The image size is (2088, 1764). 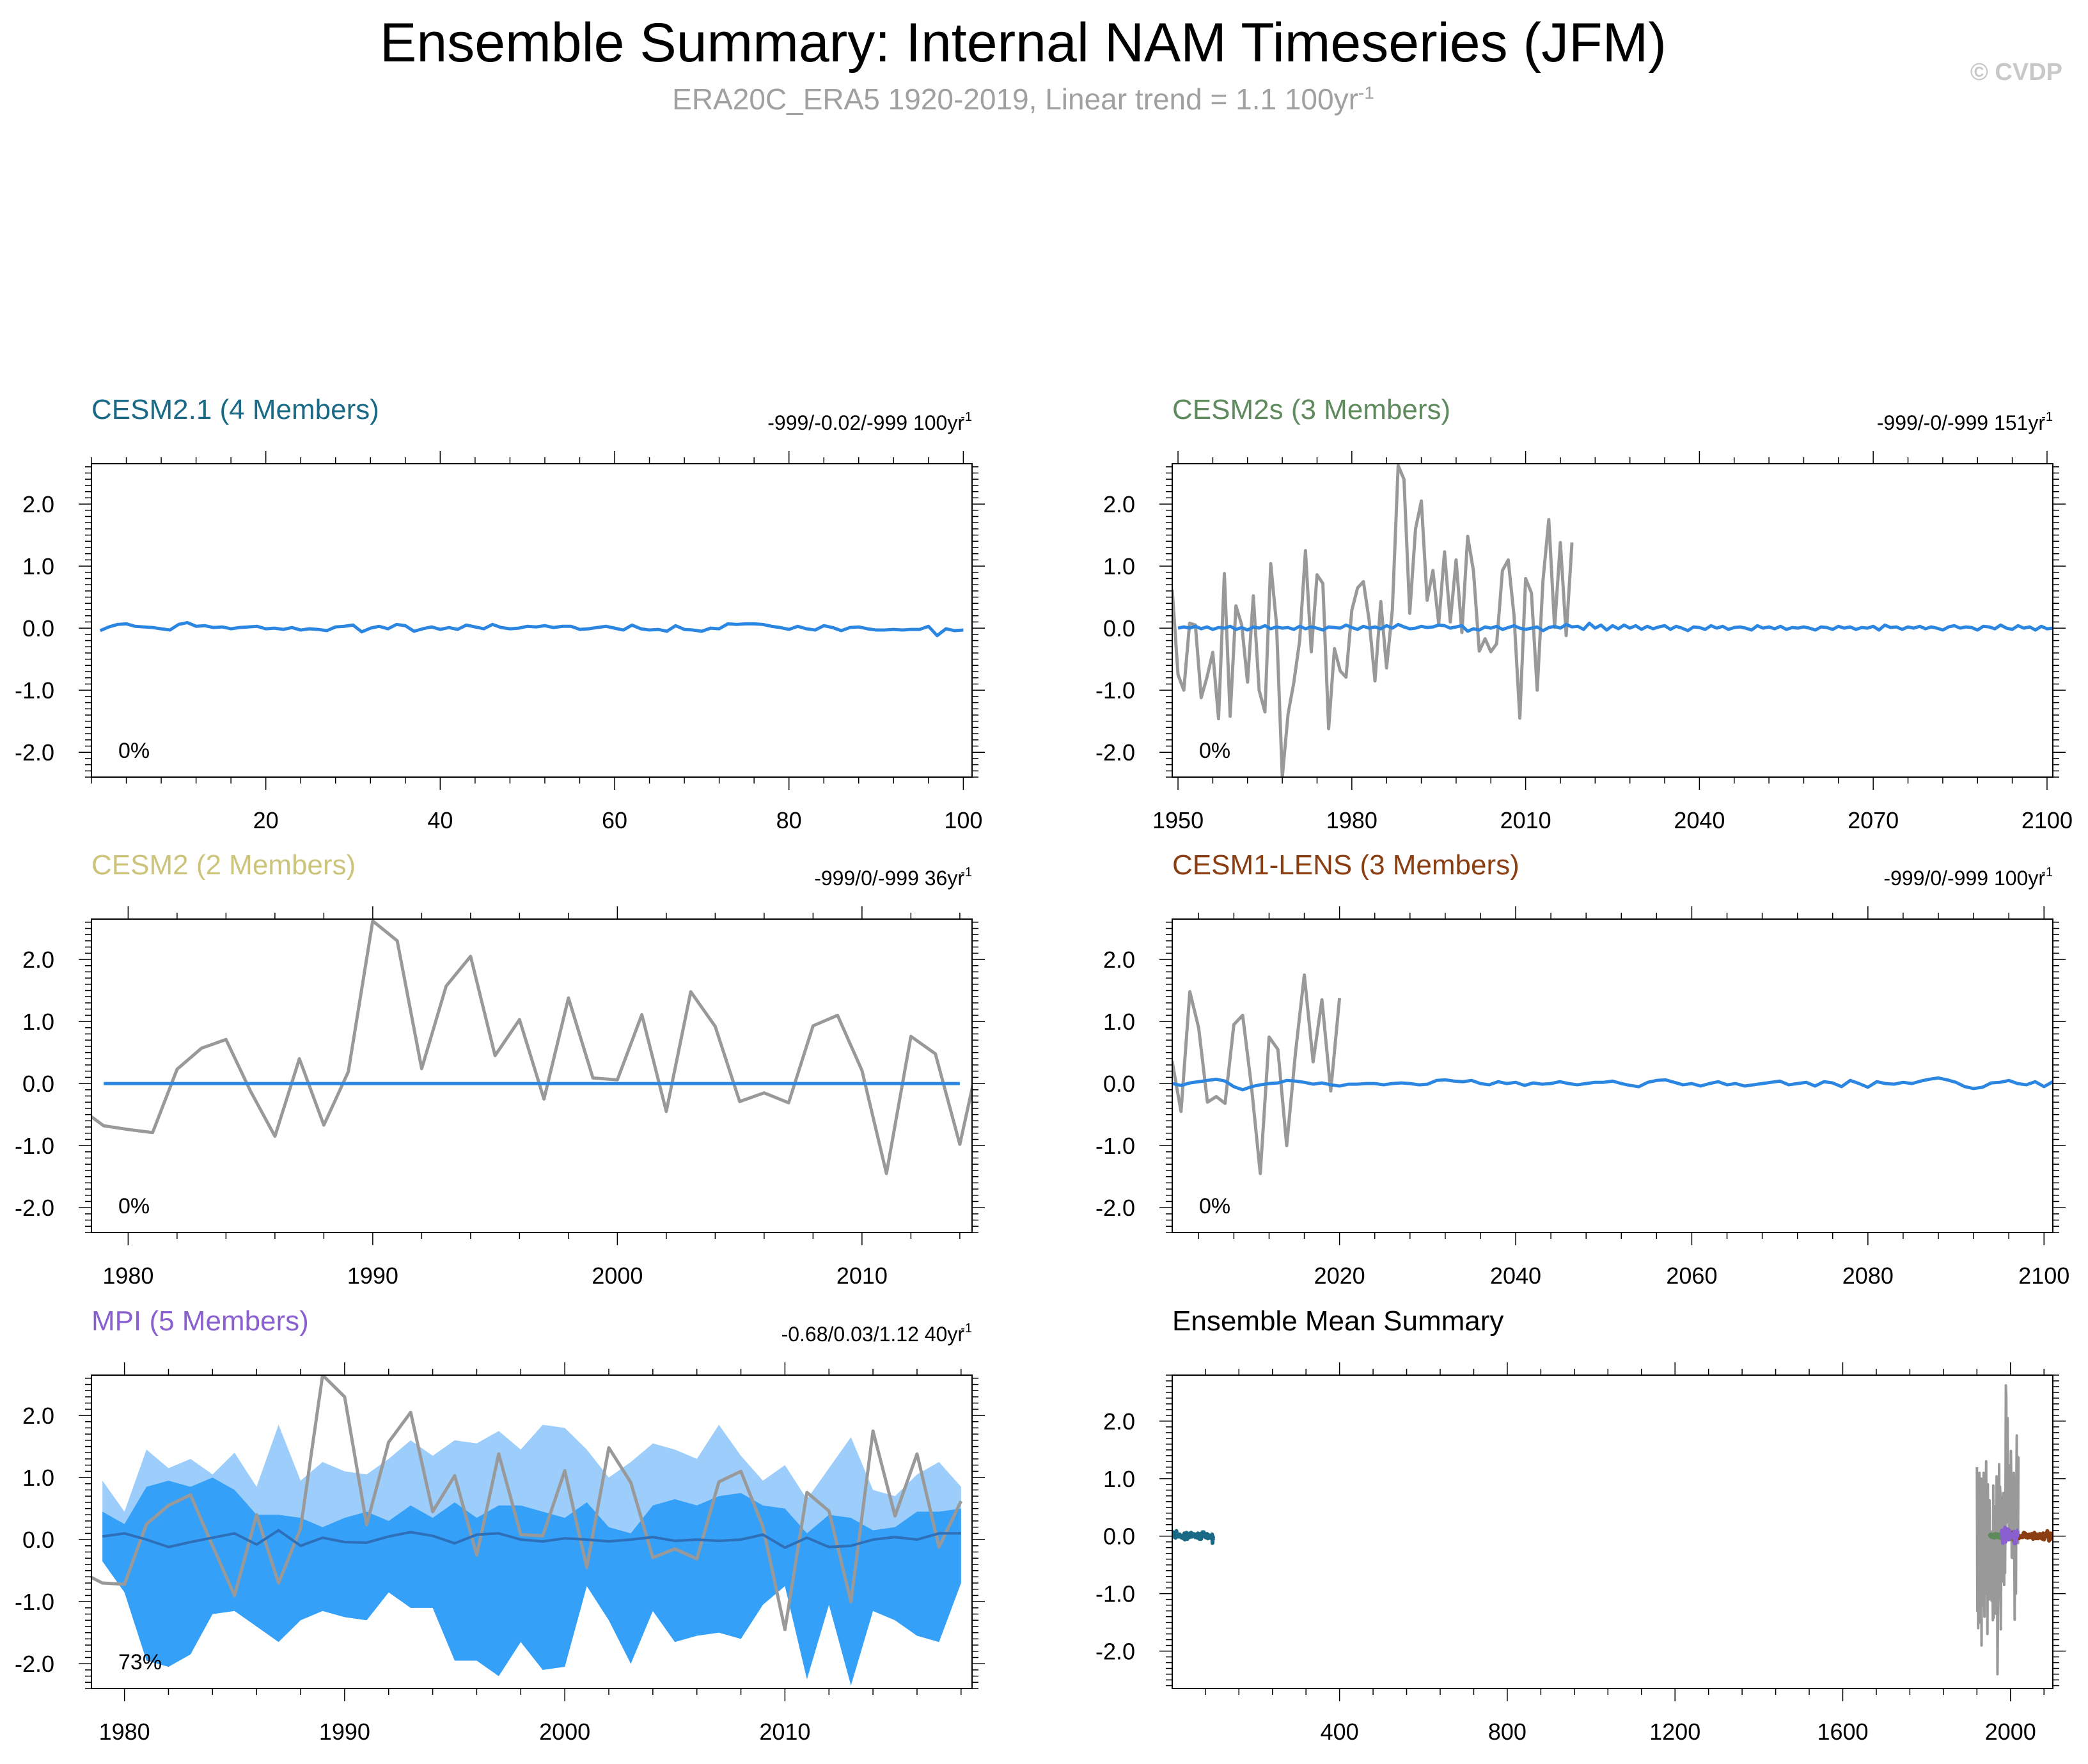 What do you see at coordinates (1691, 1276) in the screenshot?
I see `x-tick-label: 2060` at bounding box center [1691, 1276].